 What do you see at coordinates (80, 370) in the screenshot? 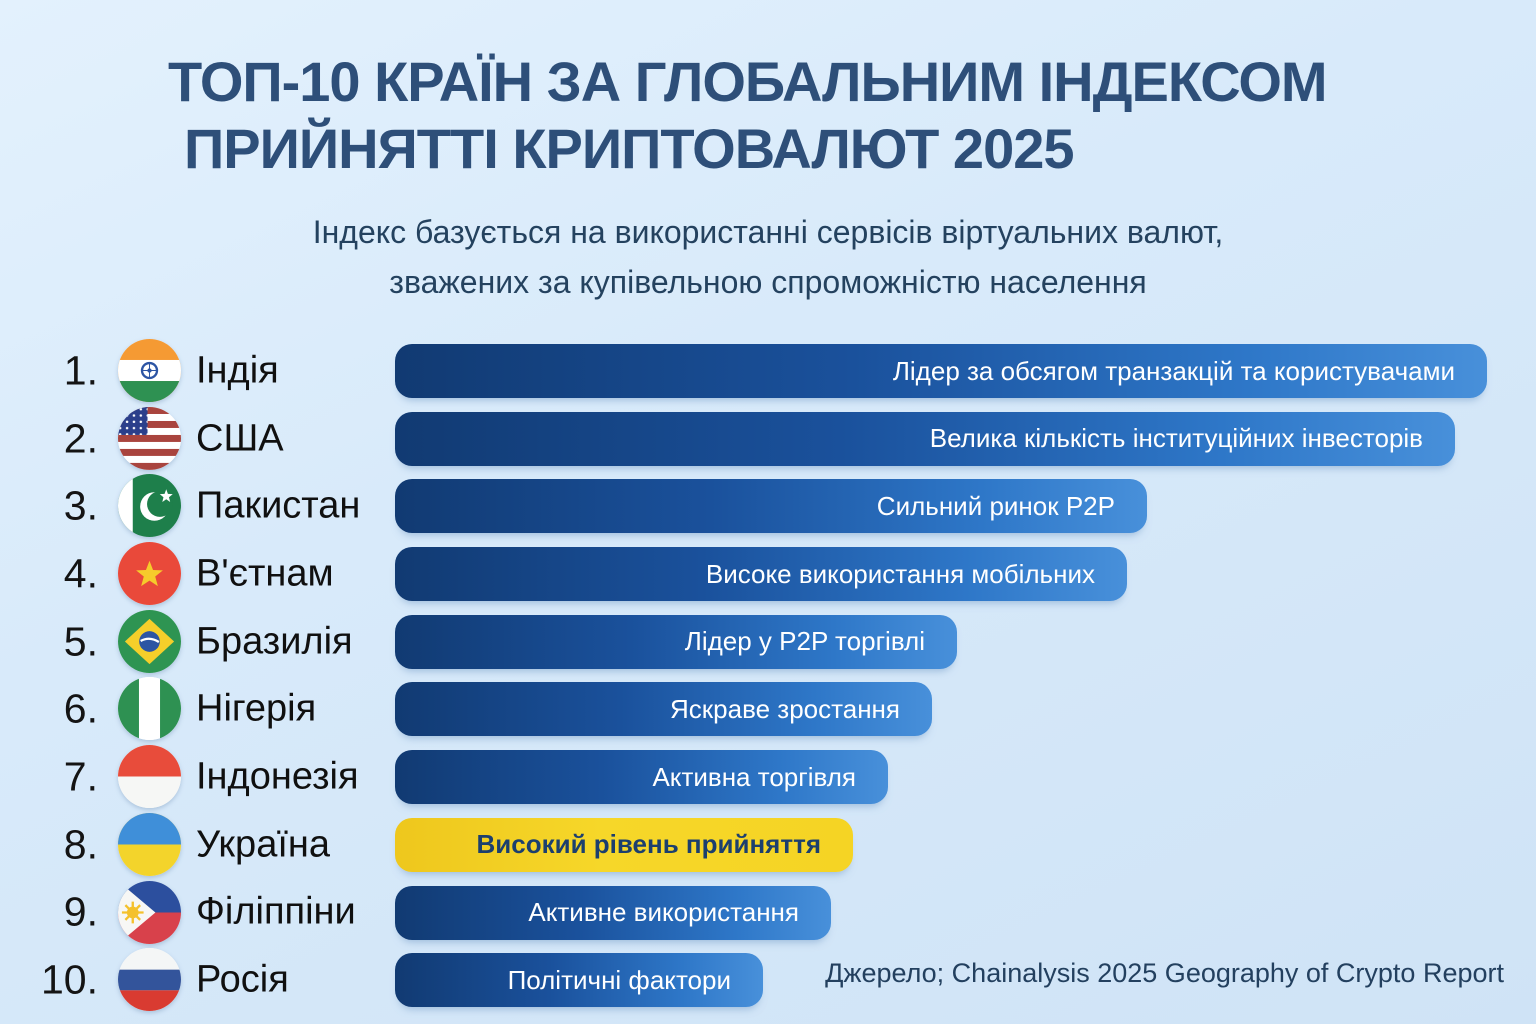
I see `rank-label: 1.` at bounding box center [80, 370].